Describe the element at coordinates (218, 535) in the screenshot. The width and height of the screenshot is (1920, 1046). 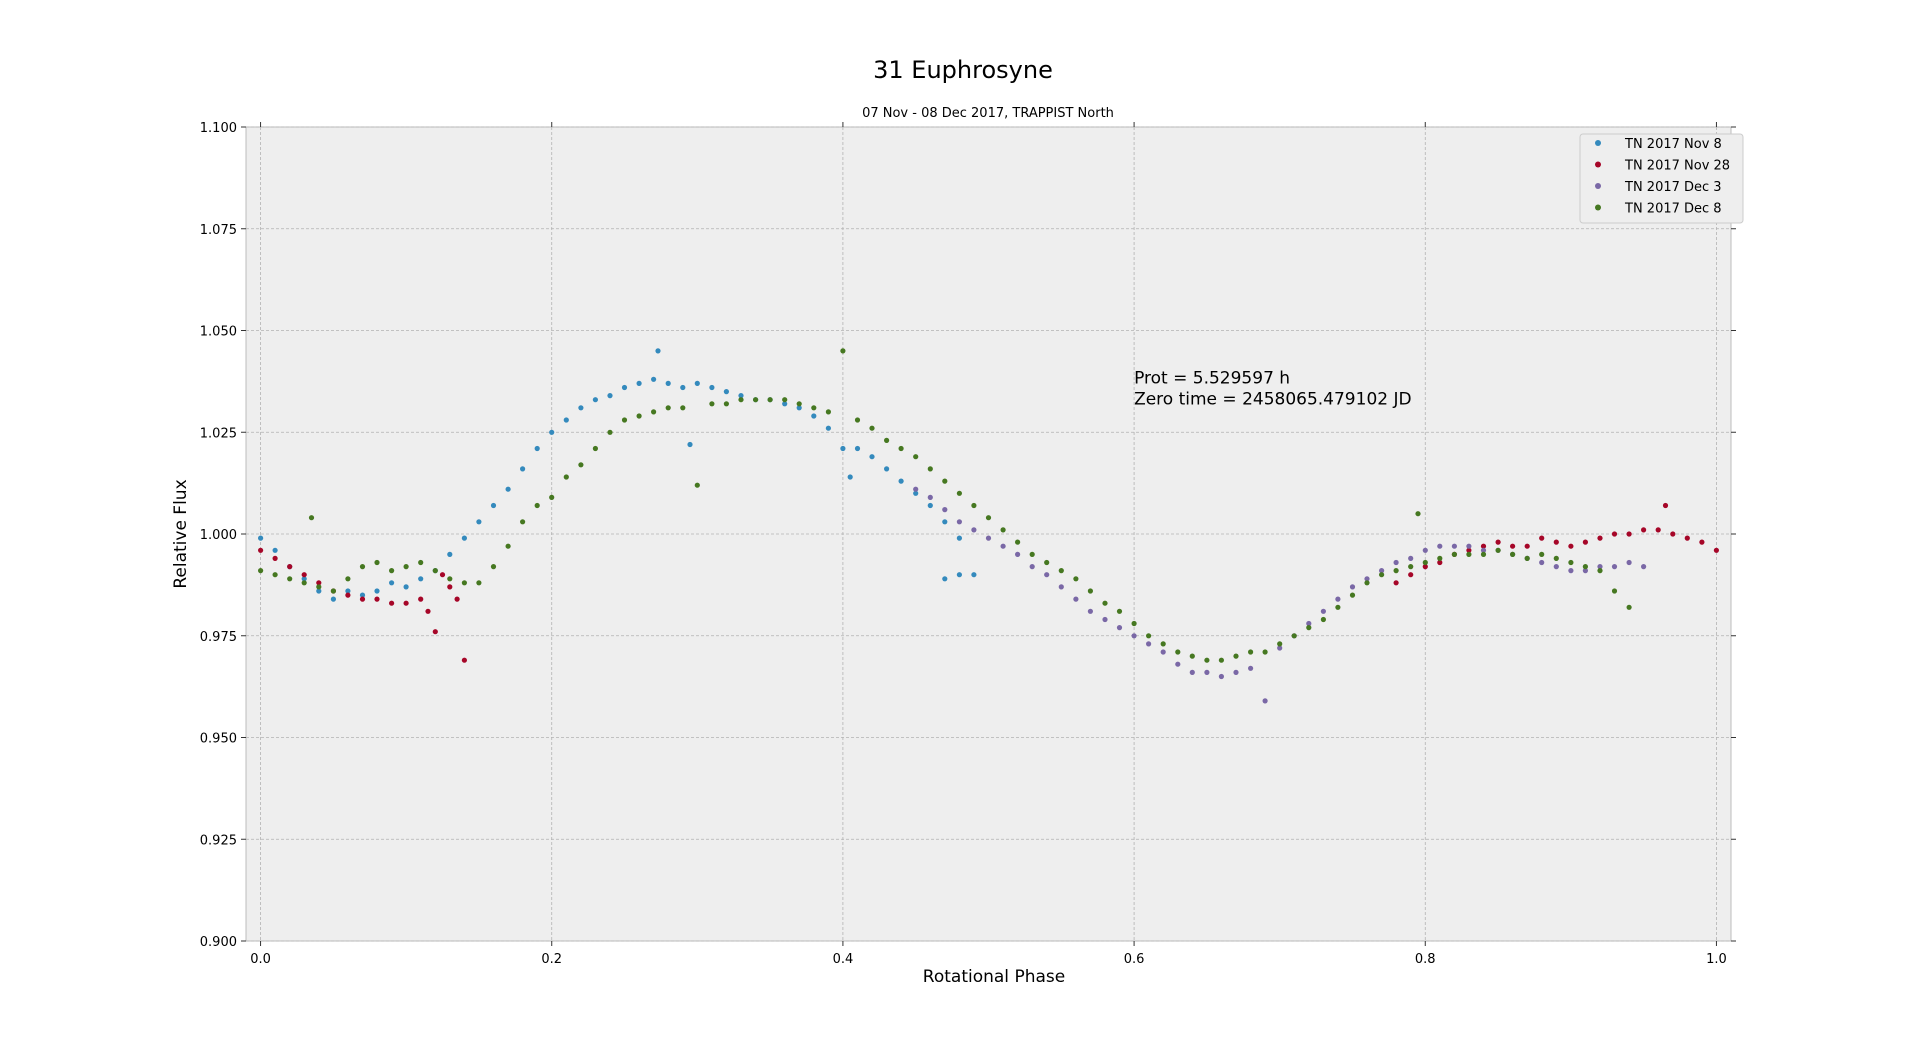
I see `y-tick-label: 1.000` at that location.